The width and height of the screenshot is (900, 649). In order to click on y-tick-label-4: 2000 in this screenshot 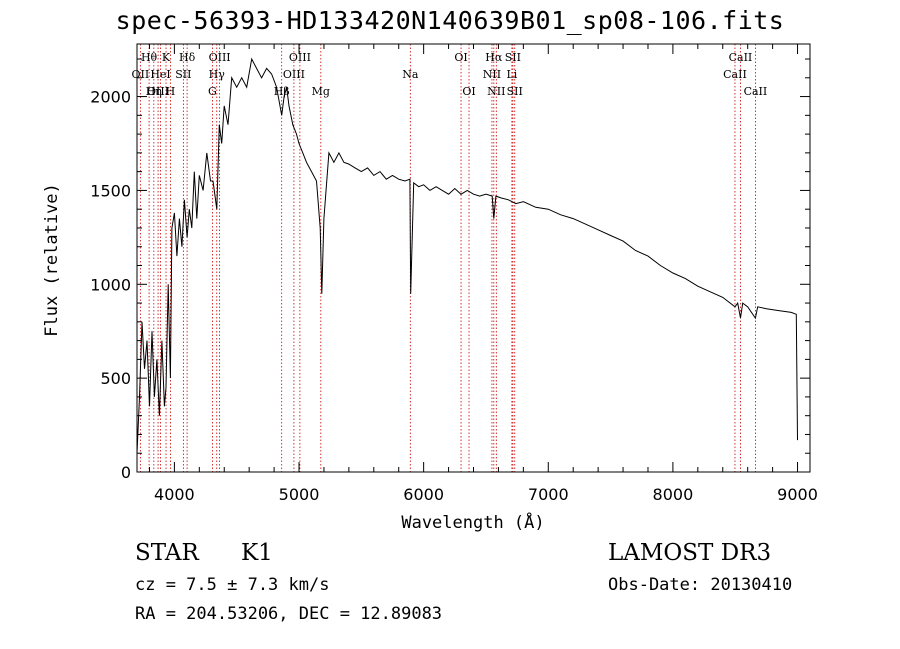, I will do `click(110, 97)`.